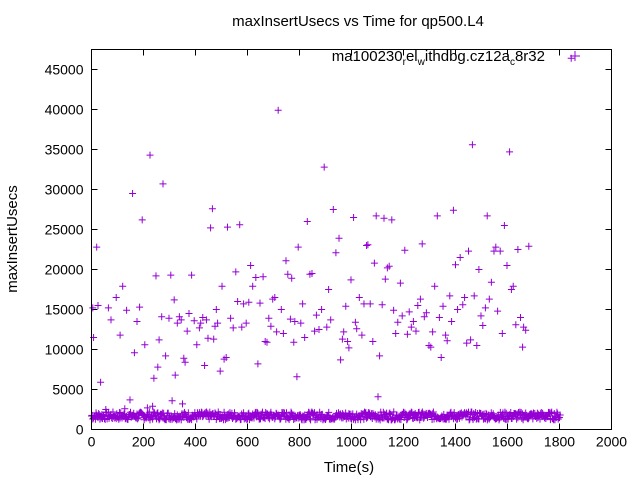 The image size is (640, 480). I want to click on x-axis-title: Time(s), so click(349, 467).